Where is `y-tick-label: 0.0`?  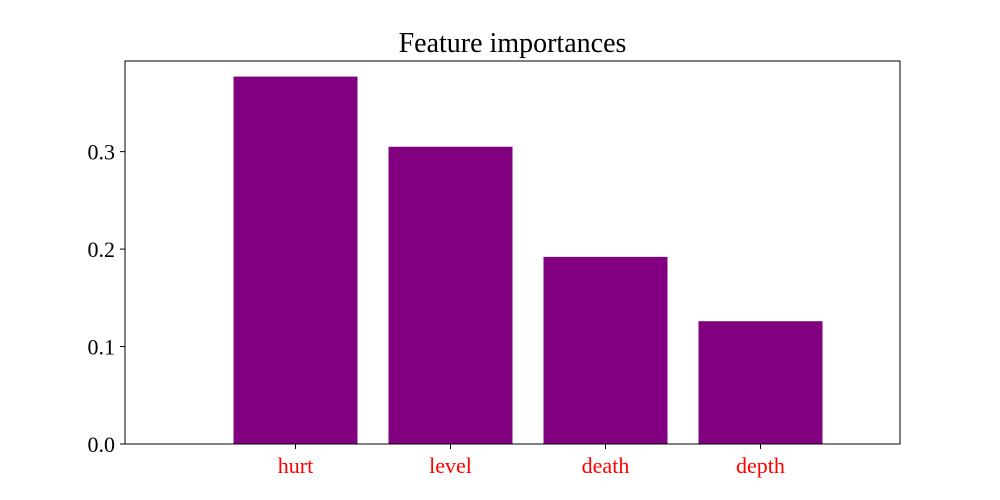
y-tick-label: 0.0 is located at coordinates (102, 444).